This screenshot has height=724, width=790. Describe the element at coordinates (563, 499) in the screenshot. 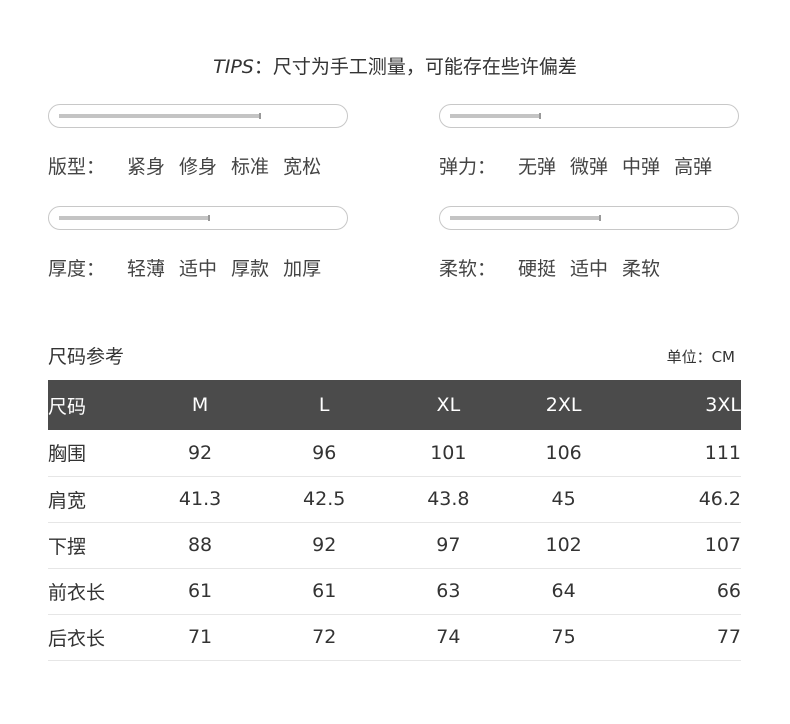

I see `table-cell: 45` at that location.